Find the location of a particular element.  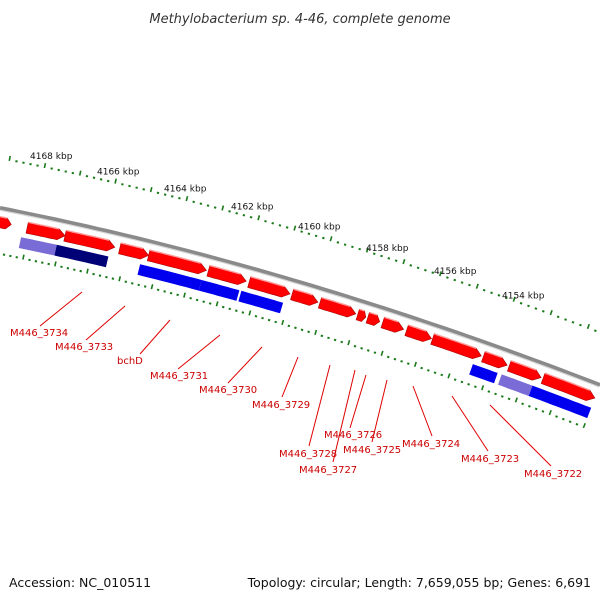

gene-label: bchD is located at coordinates (130, 361).